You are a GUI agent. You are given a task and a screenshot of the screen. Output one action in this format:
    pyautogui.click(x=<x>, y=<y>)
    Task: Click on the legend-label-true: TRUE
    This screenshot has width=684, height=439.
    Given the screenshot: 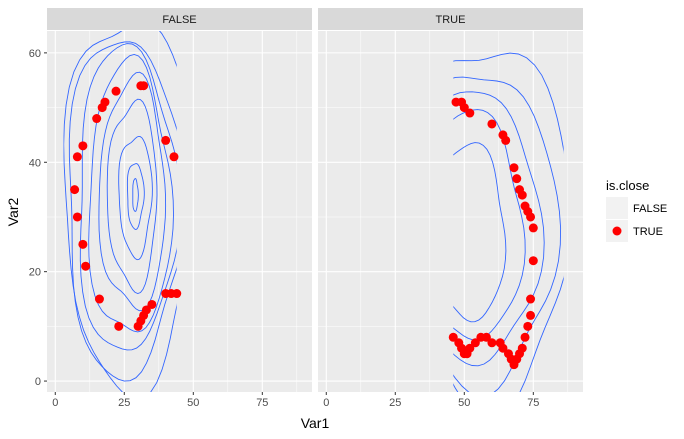 What is the action you would take?
    pyautogui.click(x=648, y=232)
    